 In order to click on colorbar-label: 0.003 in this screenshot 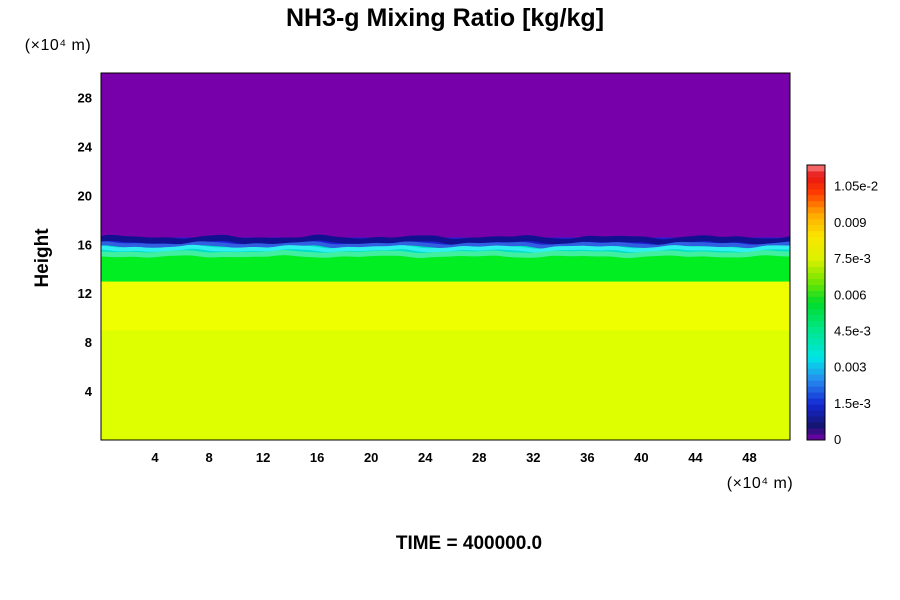, I will do `click(850, 367)`.